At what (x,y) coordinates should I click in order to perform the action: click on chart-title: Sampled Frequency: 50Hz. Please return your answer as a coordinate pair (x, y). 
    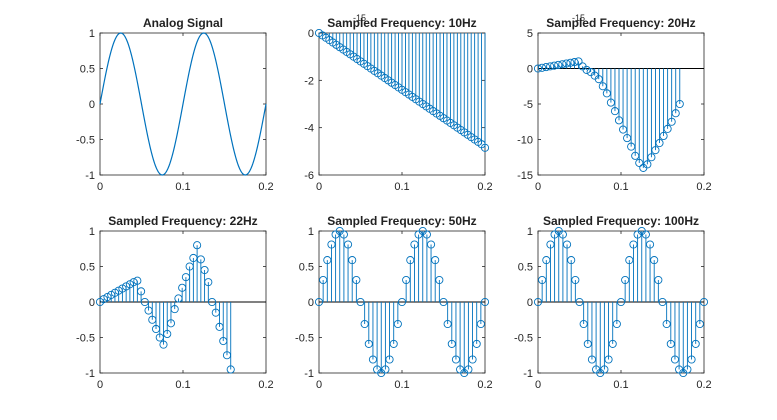
    Looking at the image, I should click on (401, 221).